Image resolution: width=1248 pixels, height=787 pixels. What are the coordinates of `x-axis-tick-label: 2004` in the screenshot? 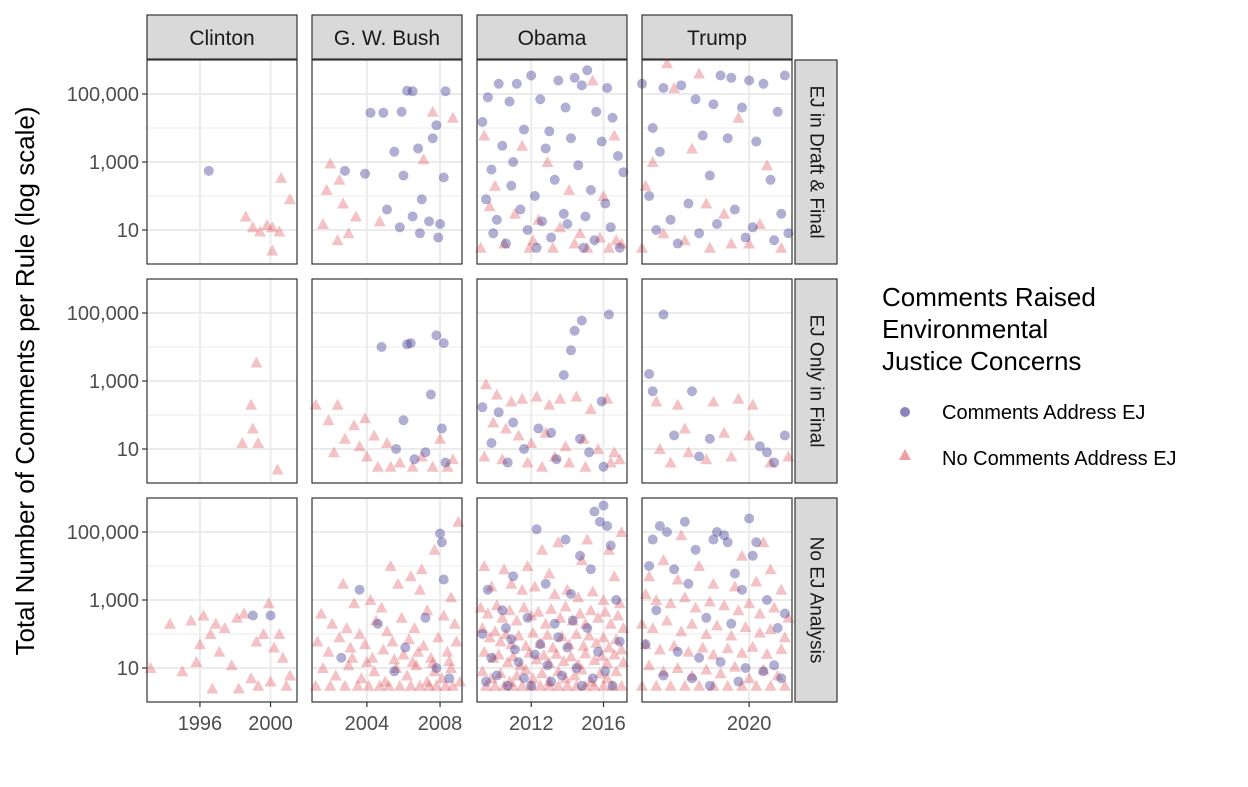 It's located at (367, 724).